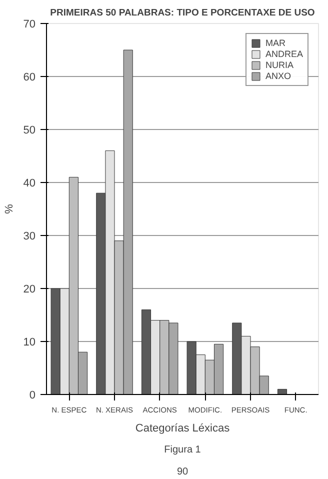 The image size is (328, 479). Describe the element at coordinates (182, 428) in the screenshot. I see `x-axis-title: Categorías Léxicas` at that location.